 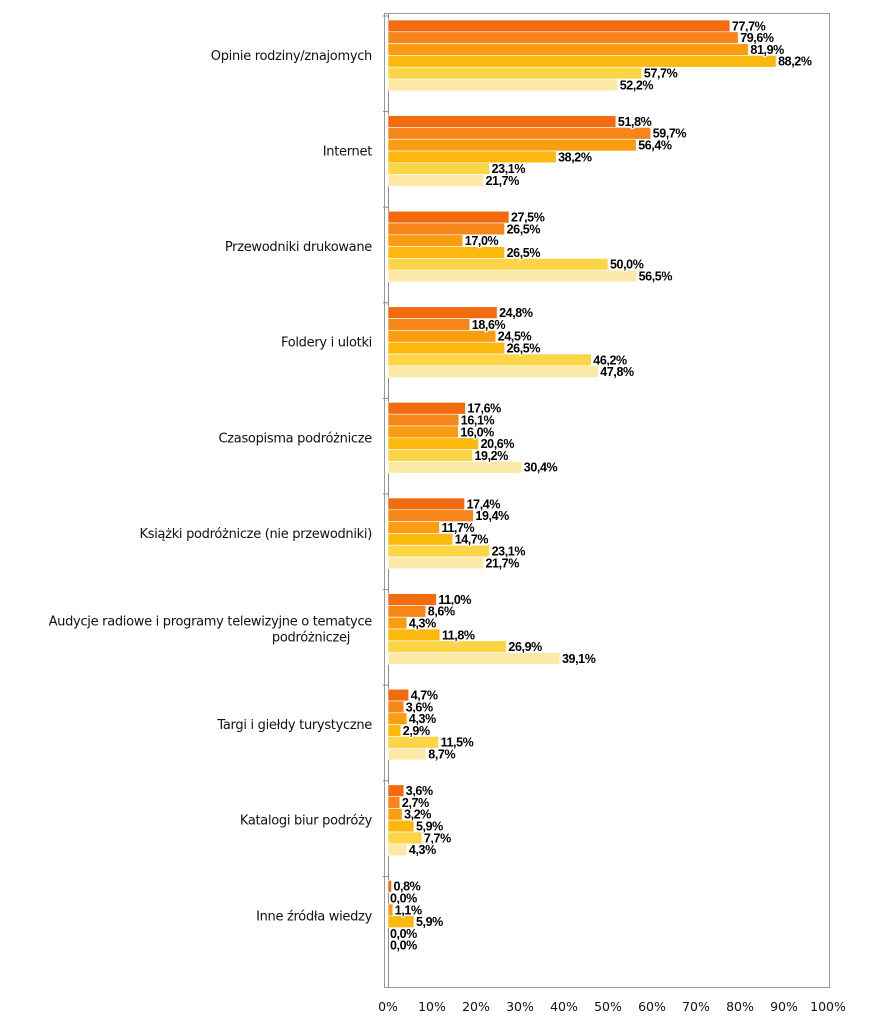 I want to click on data-label: 24,8%, so click(x=516, y=313).